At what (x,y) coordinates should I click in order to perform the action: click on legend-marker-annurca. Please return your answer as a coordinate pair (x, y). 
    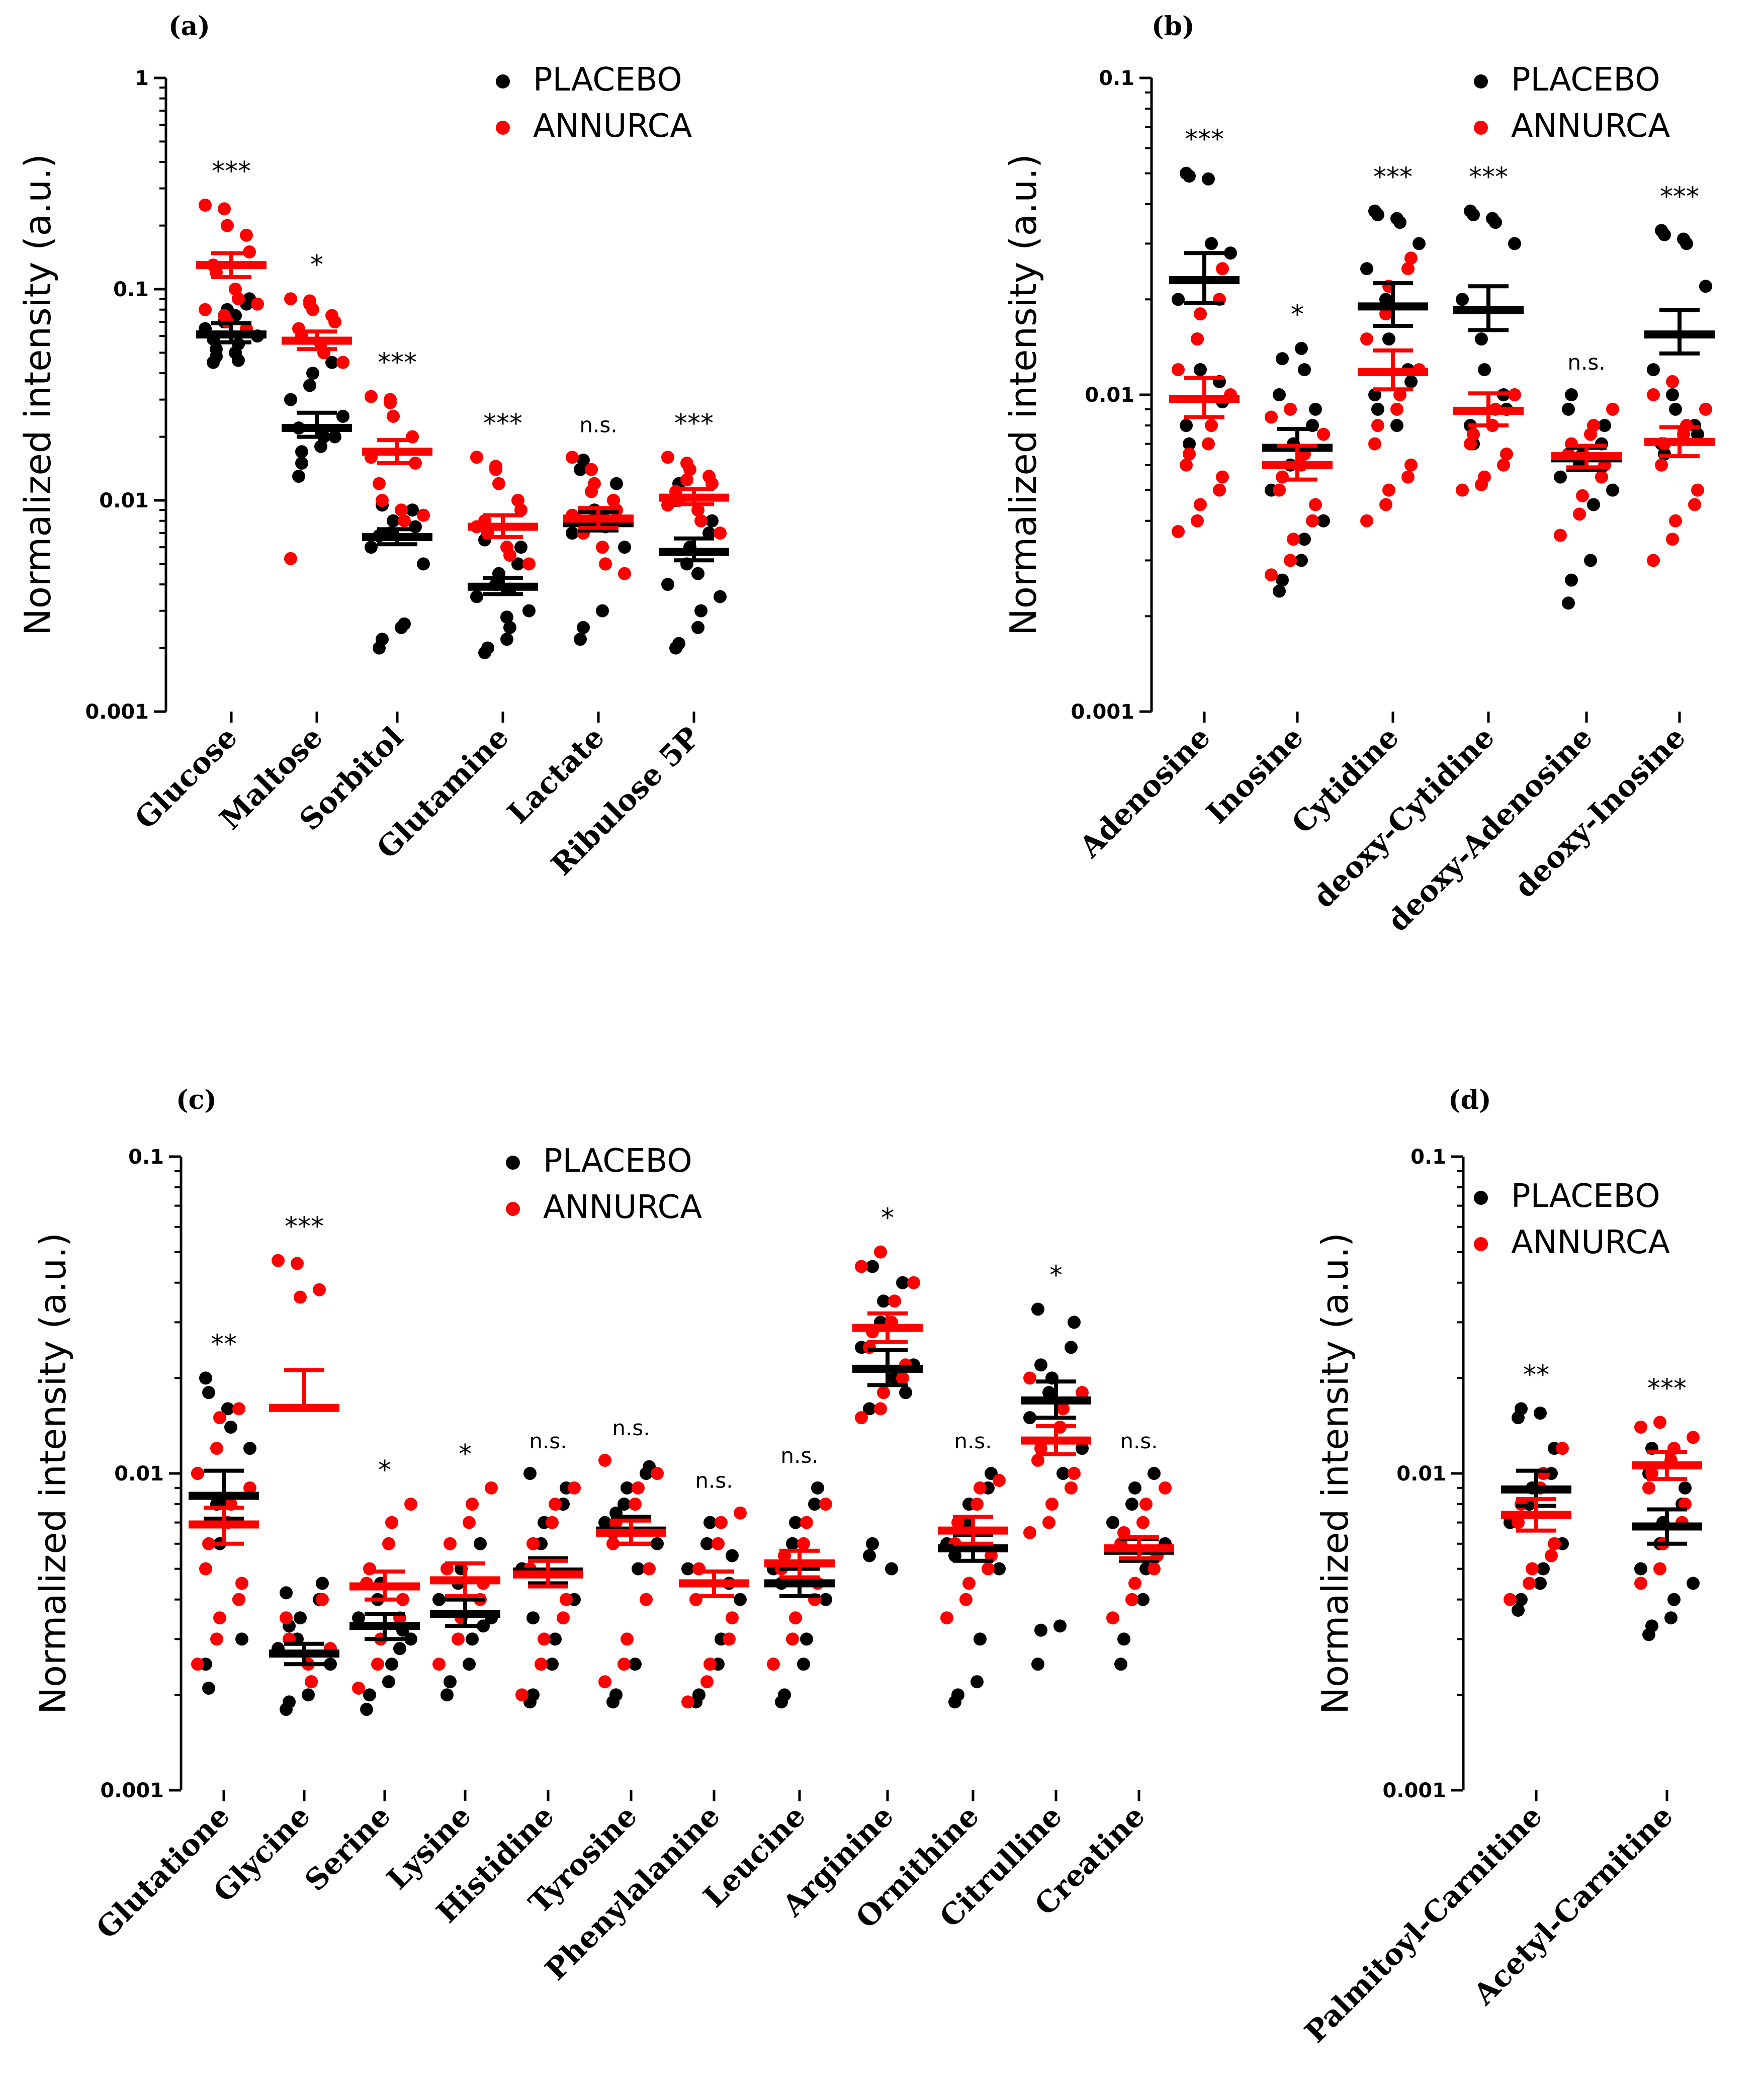
    Looking at the image, I should click on (1481, 128).